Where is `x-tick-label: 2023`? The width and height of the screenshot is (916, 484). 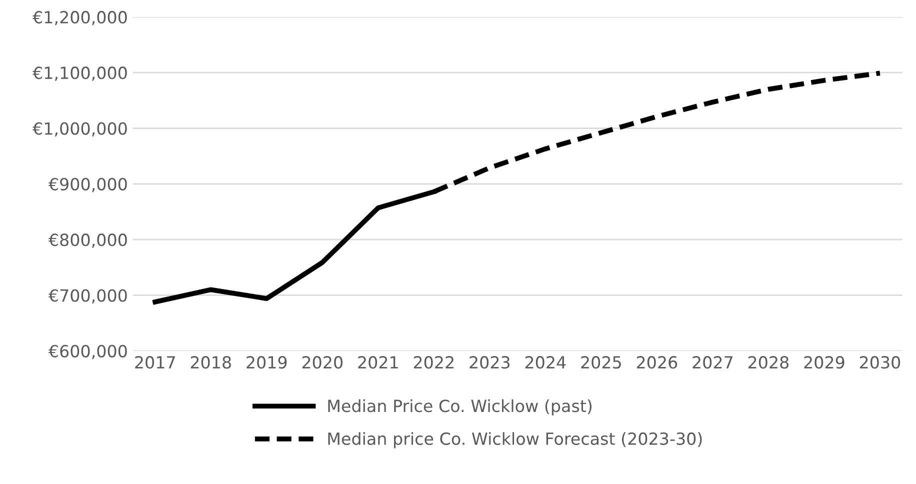 x-tick-label: 2023 is located at coordinates (490, 362).